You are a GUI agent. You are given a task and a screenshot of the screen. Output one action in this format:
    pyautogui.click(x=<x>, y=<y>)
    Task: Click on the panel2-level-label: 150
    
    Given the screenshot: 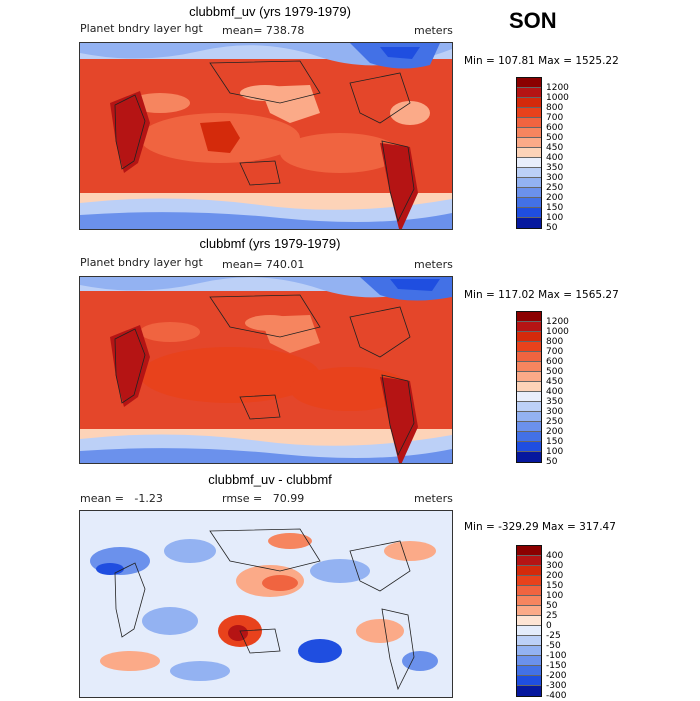 What is the action you would take?
    pyautogui.click(x=555, y=442)
    